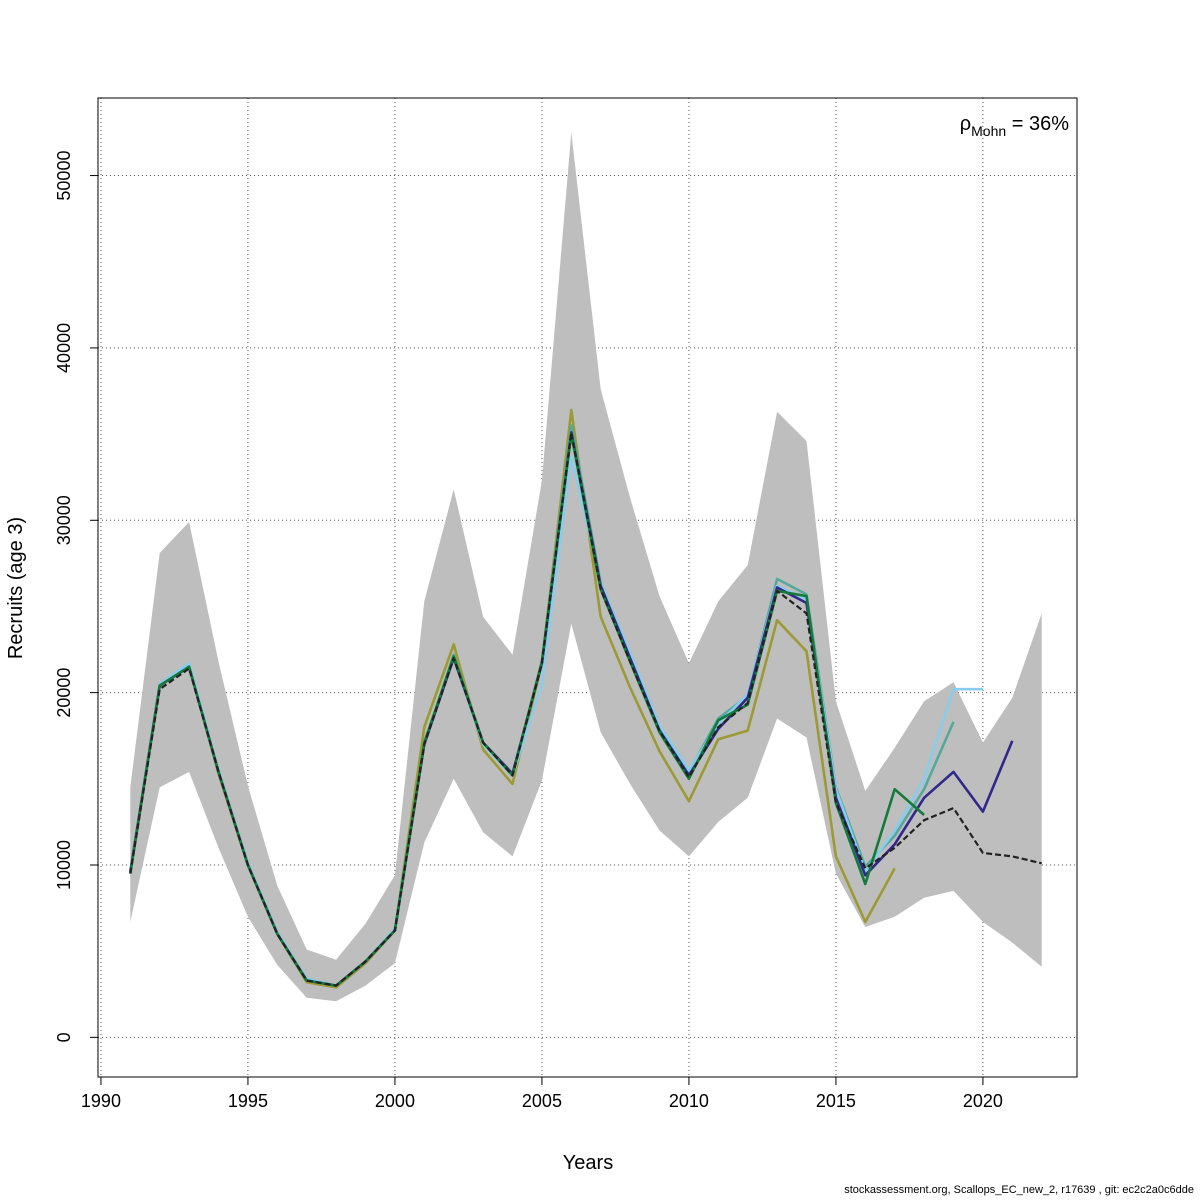  Describe the element at coordinates (965, 124) in the screenshot. I see `rho-symbol: ρ` at that location.